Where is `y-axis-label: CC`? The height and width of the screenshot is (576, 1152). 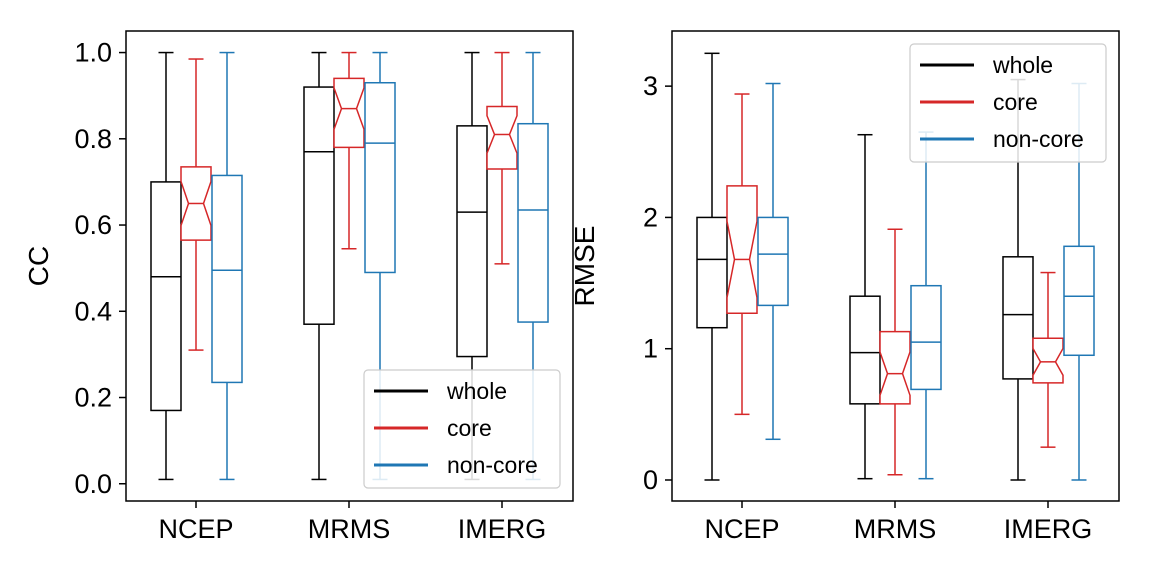
y-axis-label: CC is located at coordinates (38, 266).